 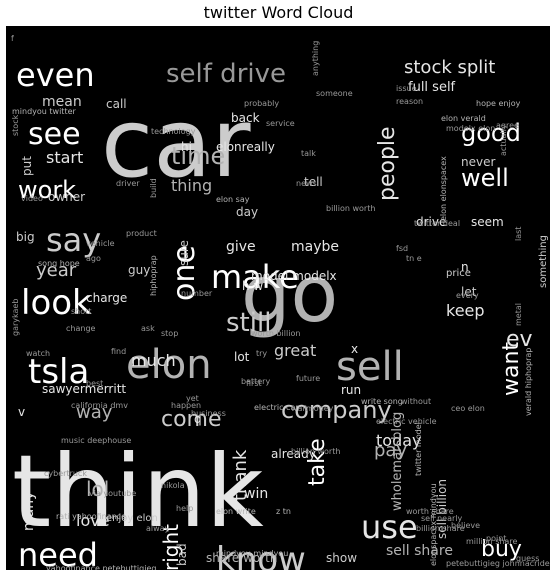 What do you see at coordinates (186, 405) in the screenshot?
I see `word-happen: happen` at bounding box center [186, 405].